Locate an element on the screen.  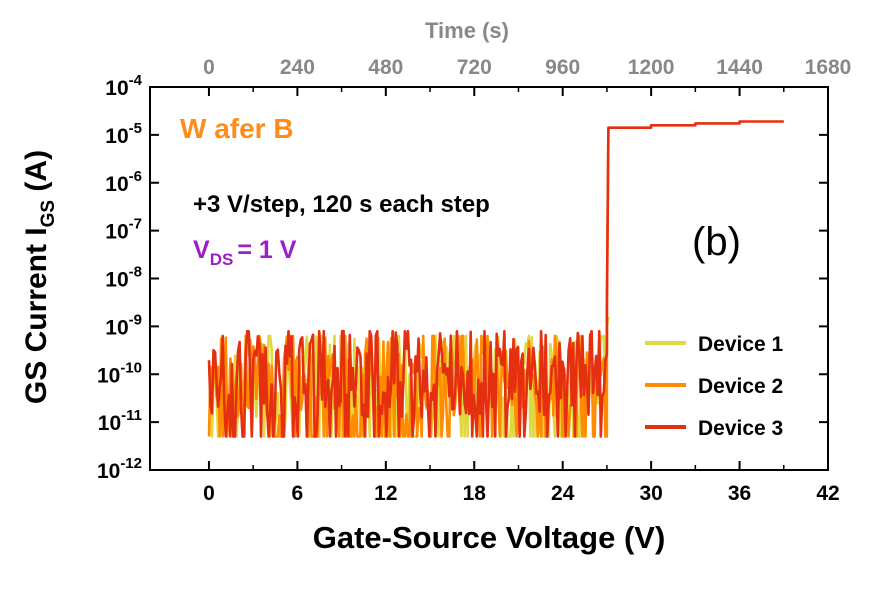
panel-label: (b) is located at coordinates (716, 242).